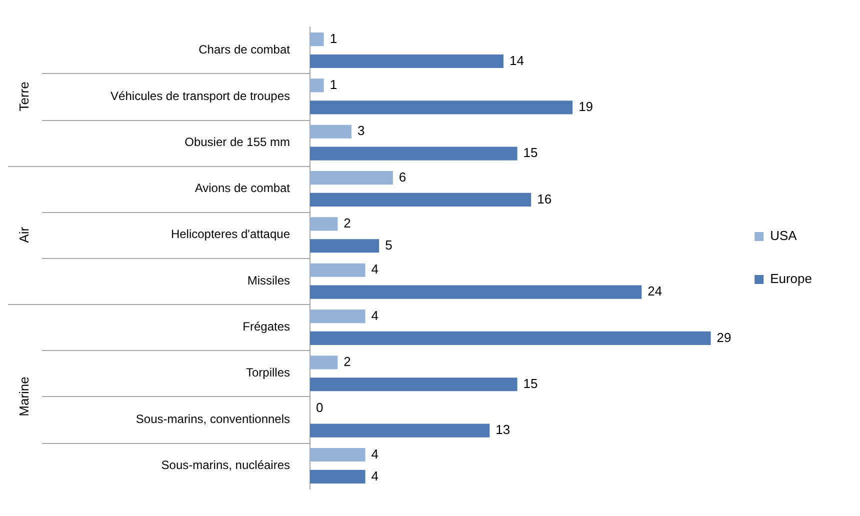 The image size is (860, 516). I want to click on data-label: 19, so click(586, 106).